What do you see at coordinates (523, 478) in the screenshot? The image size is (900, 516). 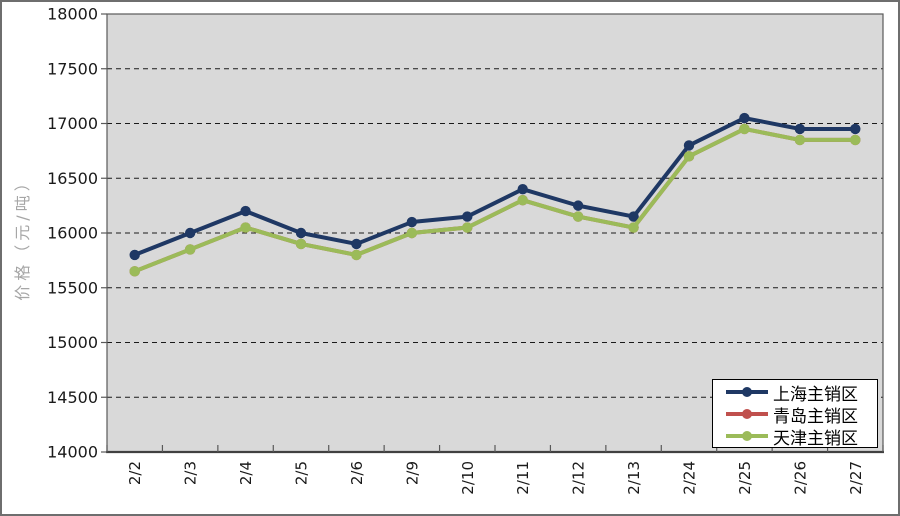 I see `x-tick-label: 2/11` at bounding box center [523, 478].